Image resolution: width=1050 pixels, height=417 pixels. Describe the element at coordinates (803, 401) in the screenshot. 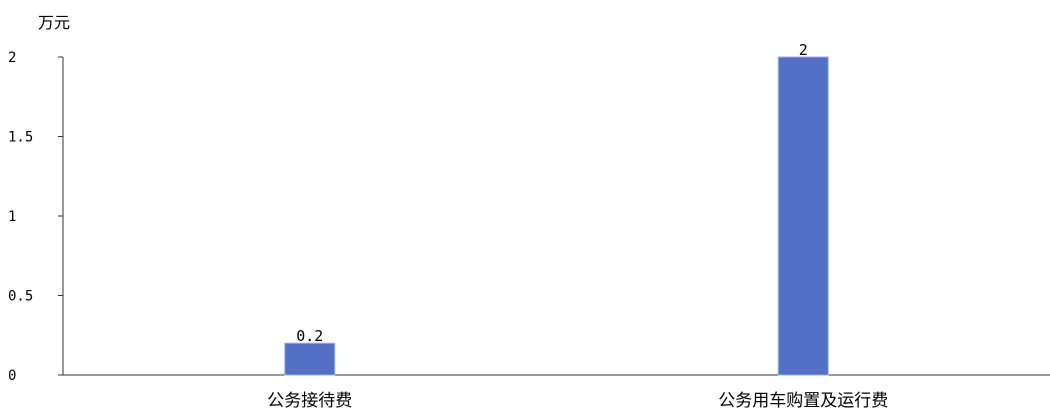

I see `x-category-label: 公务用车购置及运行费` at that location.